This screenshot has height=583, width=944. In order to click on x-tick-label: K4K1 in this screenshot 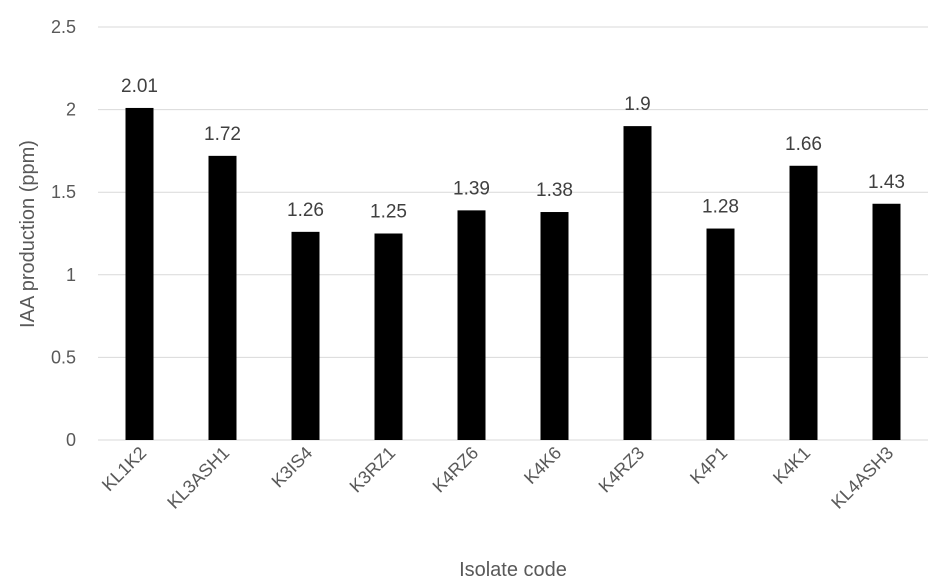, I will do `click(791, 465)`.